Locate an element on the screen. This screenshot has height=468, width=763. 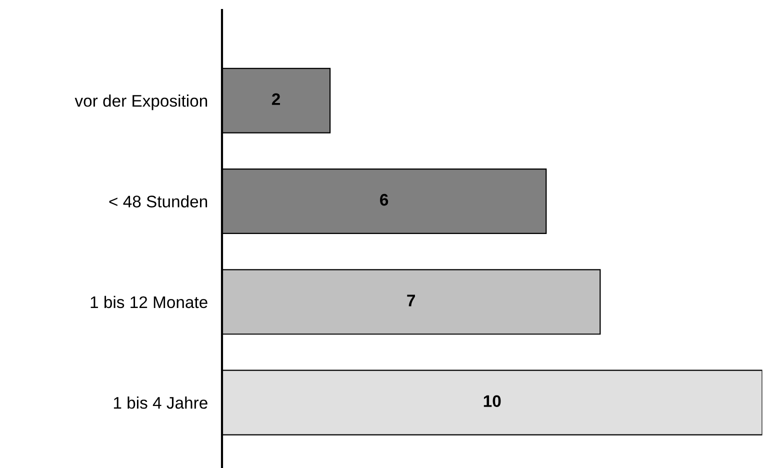
data-label: 10 is located at coordinates (492, 401).